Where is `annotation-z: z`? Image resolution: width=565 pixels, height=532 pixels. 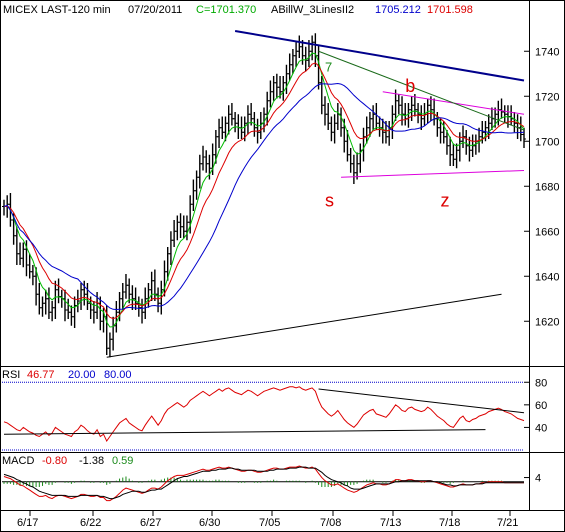 annotation-z: z is located at coordinates (445, 201).